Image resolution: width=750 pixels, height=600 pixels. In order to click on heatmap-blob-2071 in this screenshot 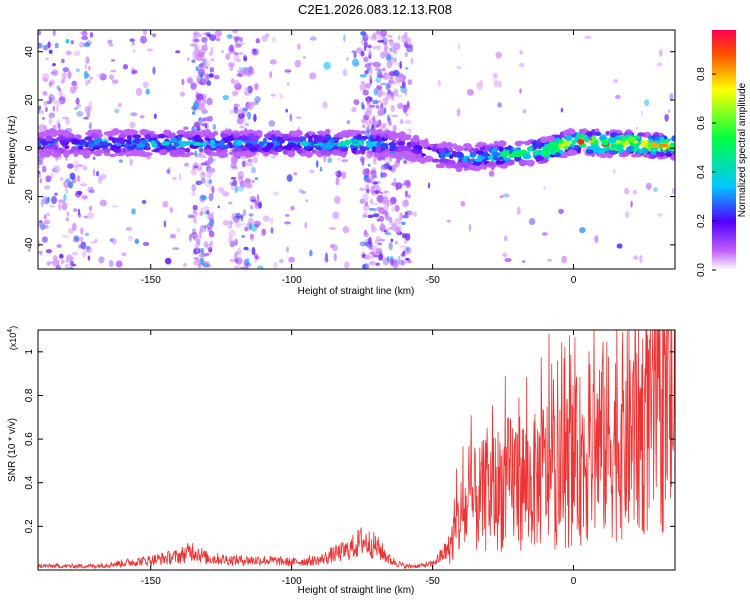, I will do `click(276, 144)`.